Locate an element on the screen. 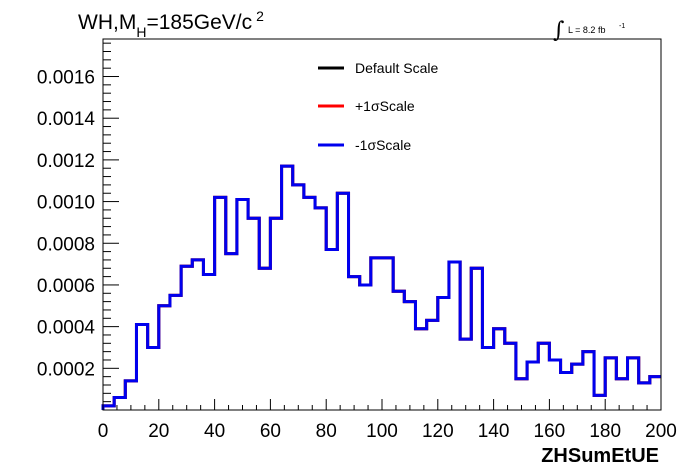 The width and height of the screenshot is (696, 472). x-tick-label: 180 is located at coordinates (605, 431).